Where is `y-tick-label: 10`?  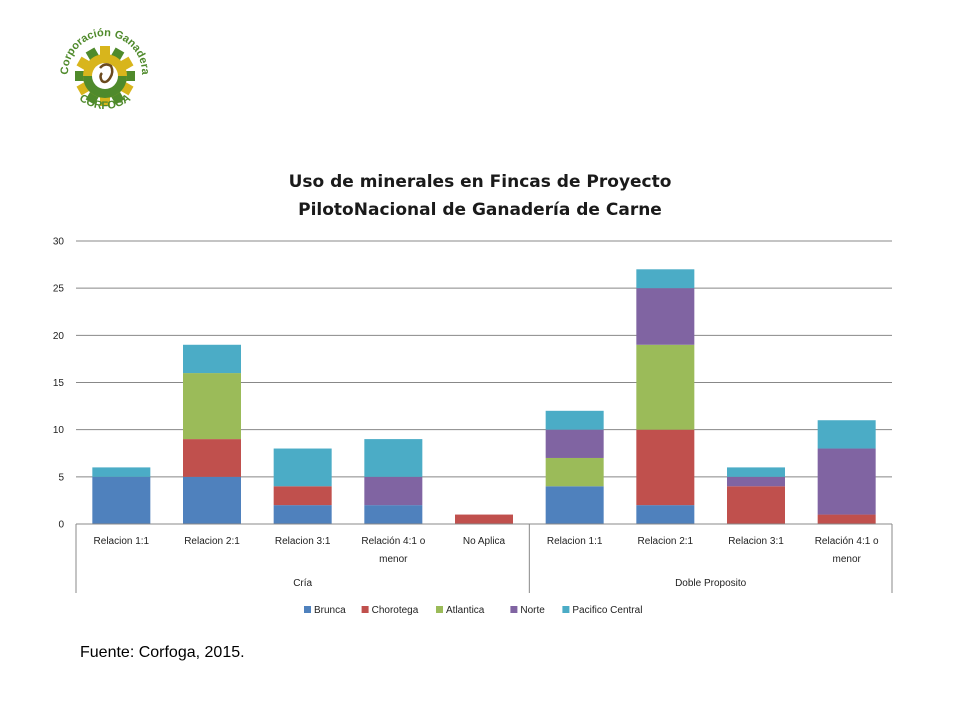 y-tick-label: 10 is located at coordinates (59, 430).